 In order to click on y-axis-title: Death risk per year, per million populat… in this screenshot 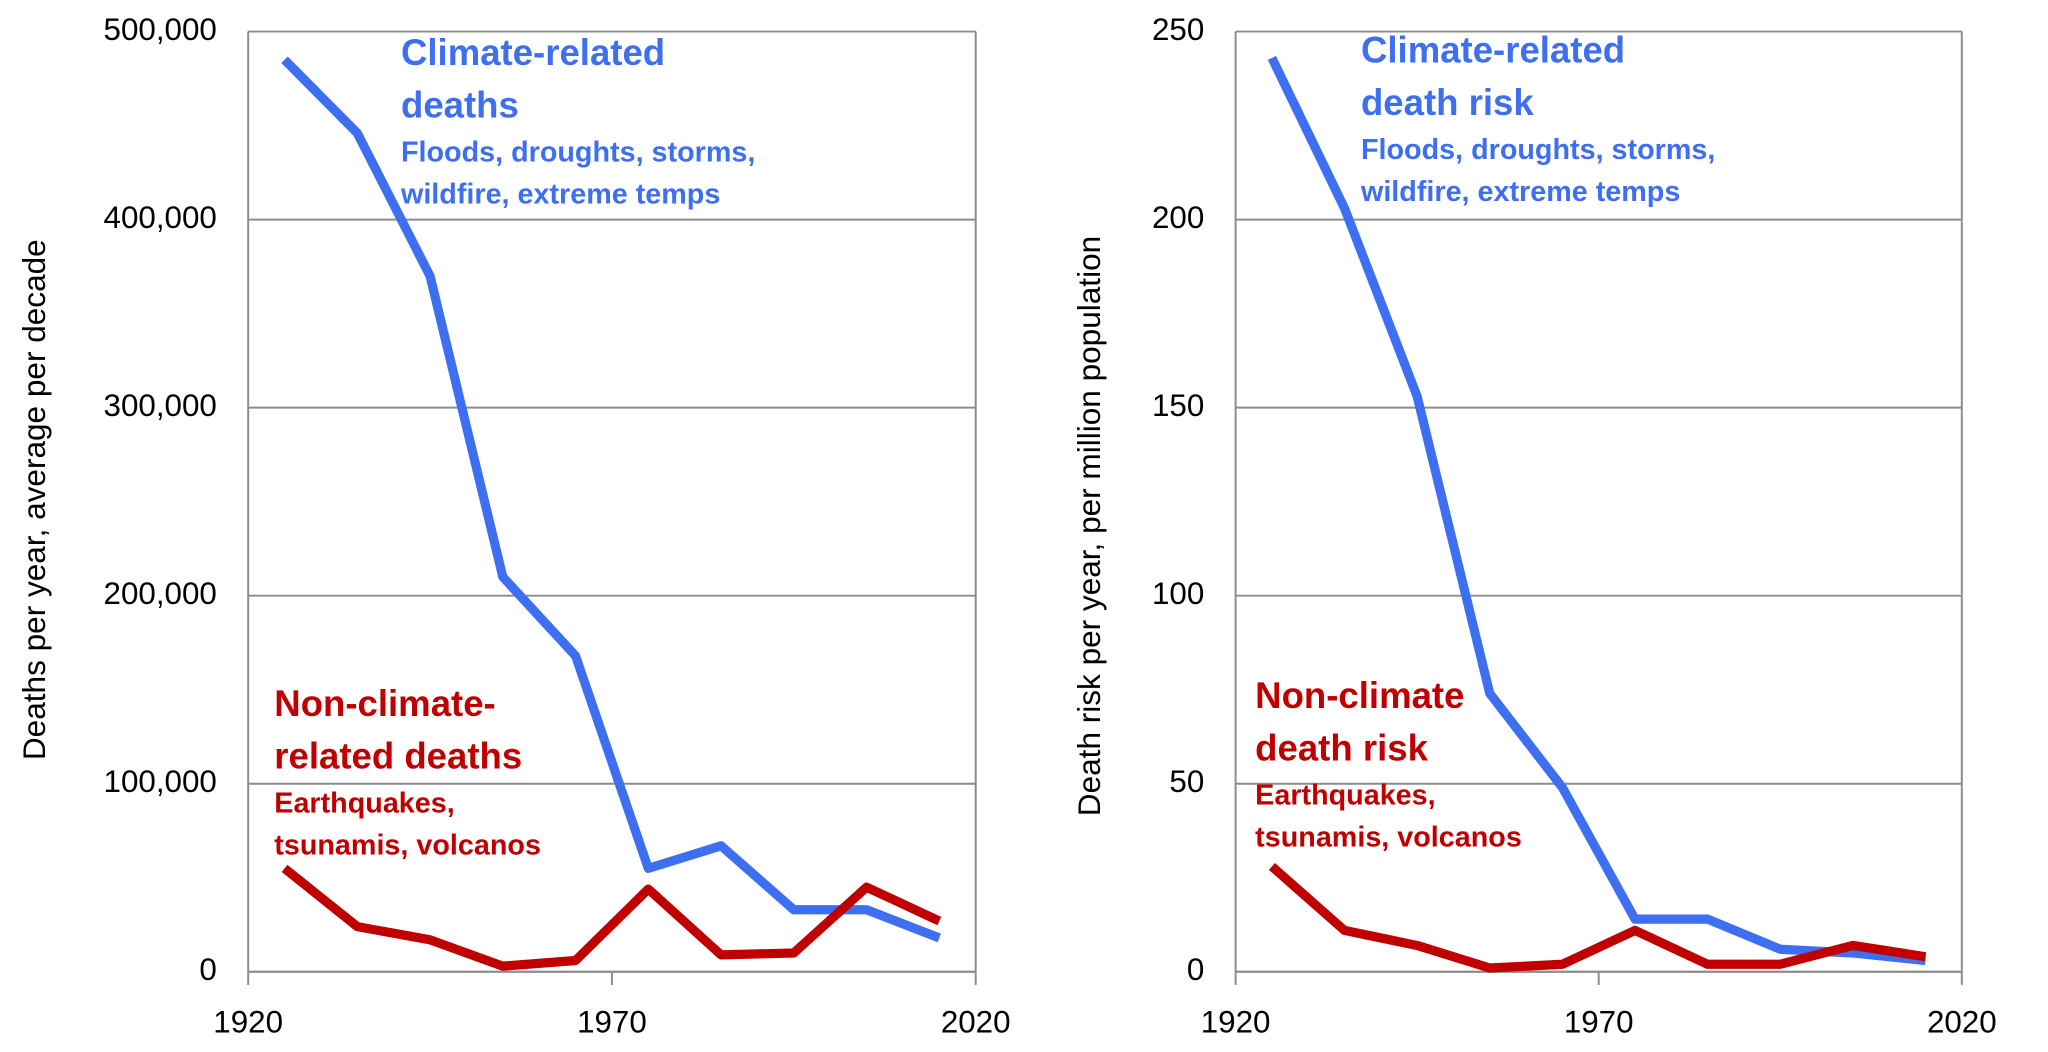, I will do `click(1089, 526)`.